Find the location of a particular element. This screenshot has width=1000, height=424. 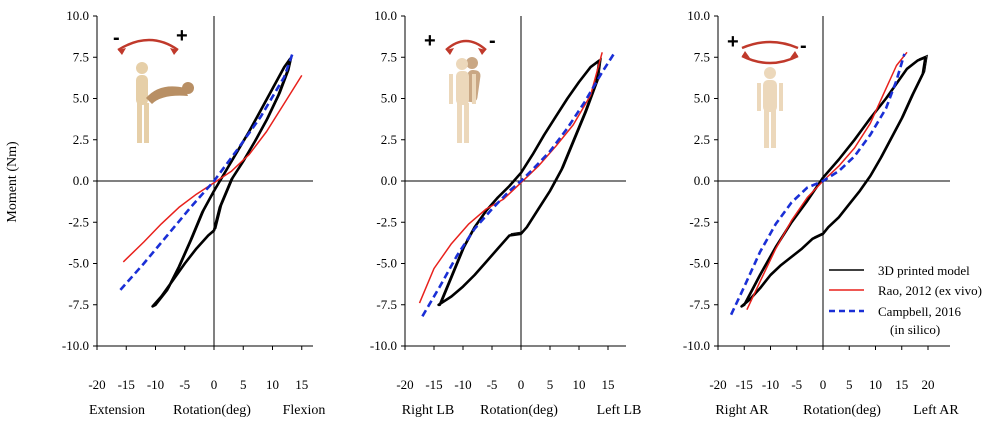

icon-right-sign: + is located at coordinates (182, 36).